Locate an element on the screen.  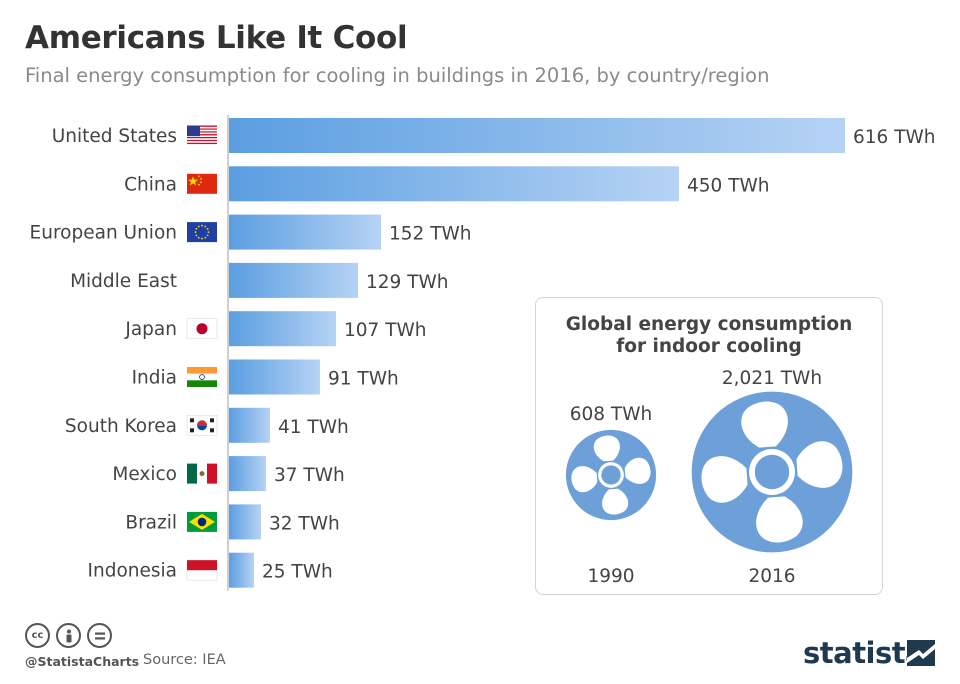
category-label: Mexico is located at coordinates (144, 474).